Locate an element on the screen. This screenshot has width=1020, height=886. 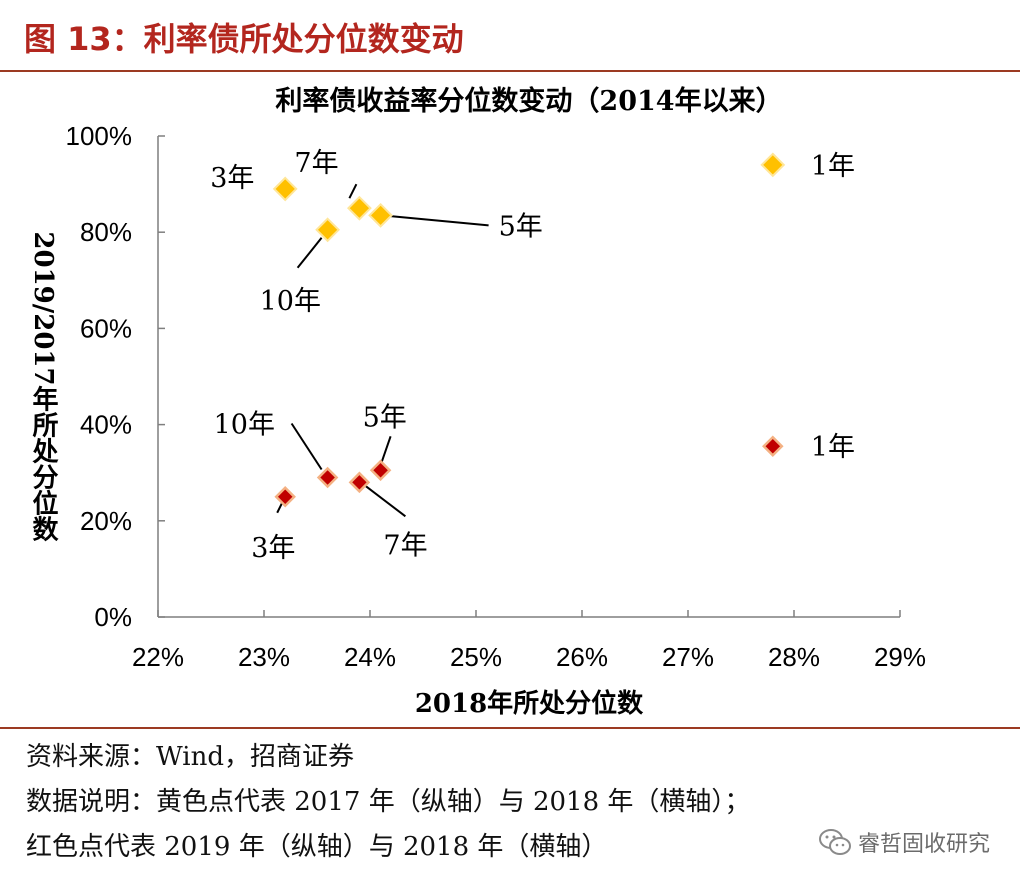
watermark: 睿哲固收研究 is located at coordinates (904, 842).